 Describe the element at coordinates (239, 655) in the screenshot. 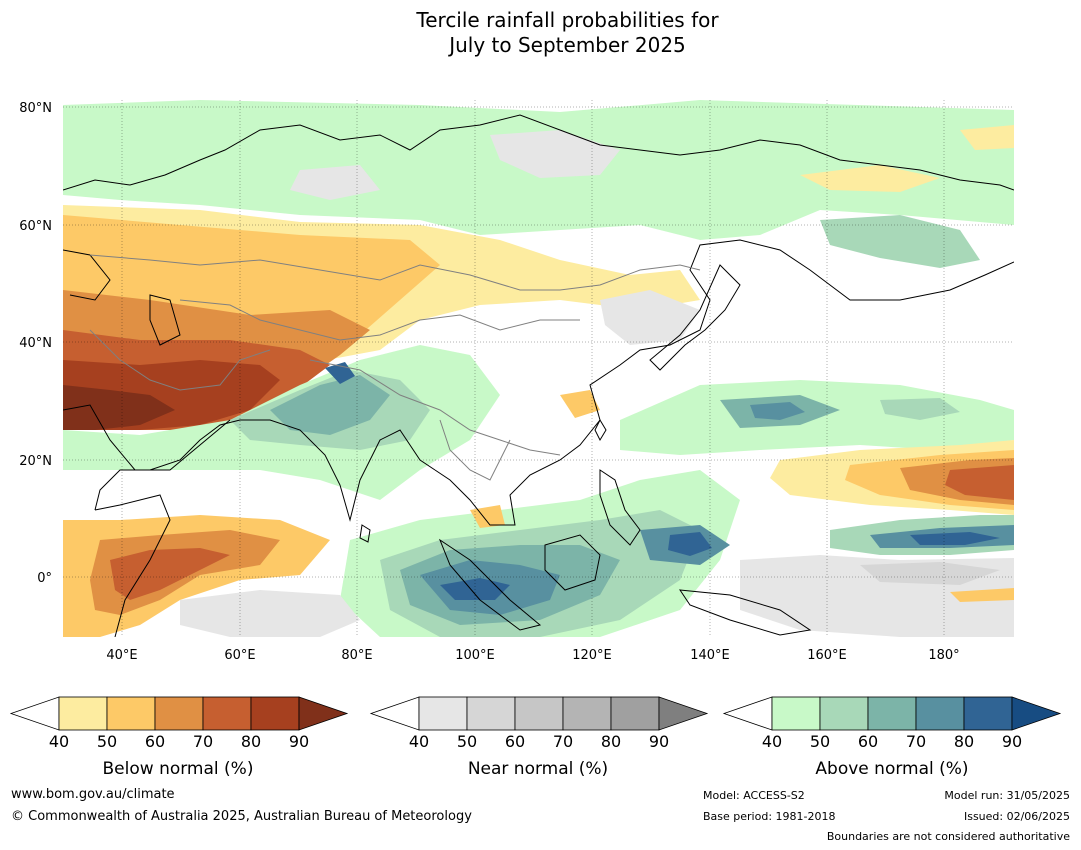

I see `lon-label: 60°E` at that location.